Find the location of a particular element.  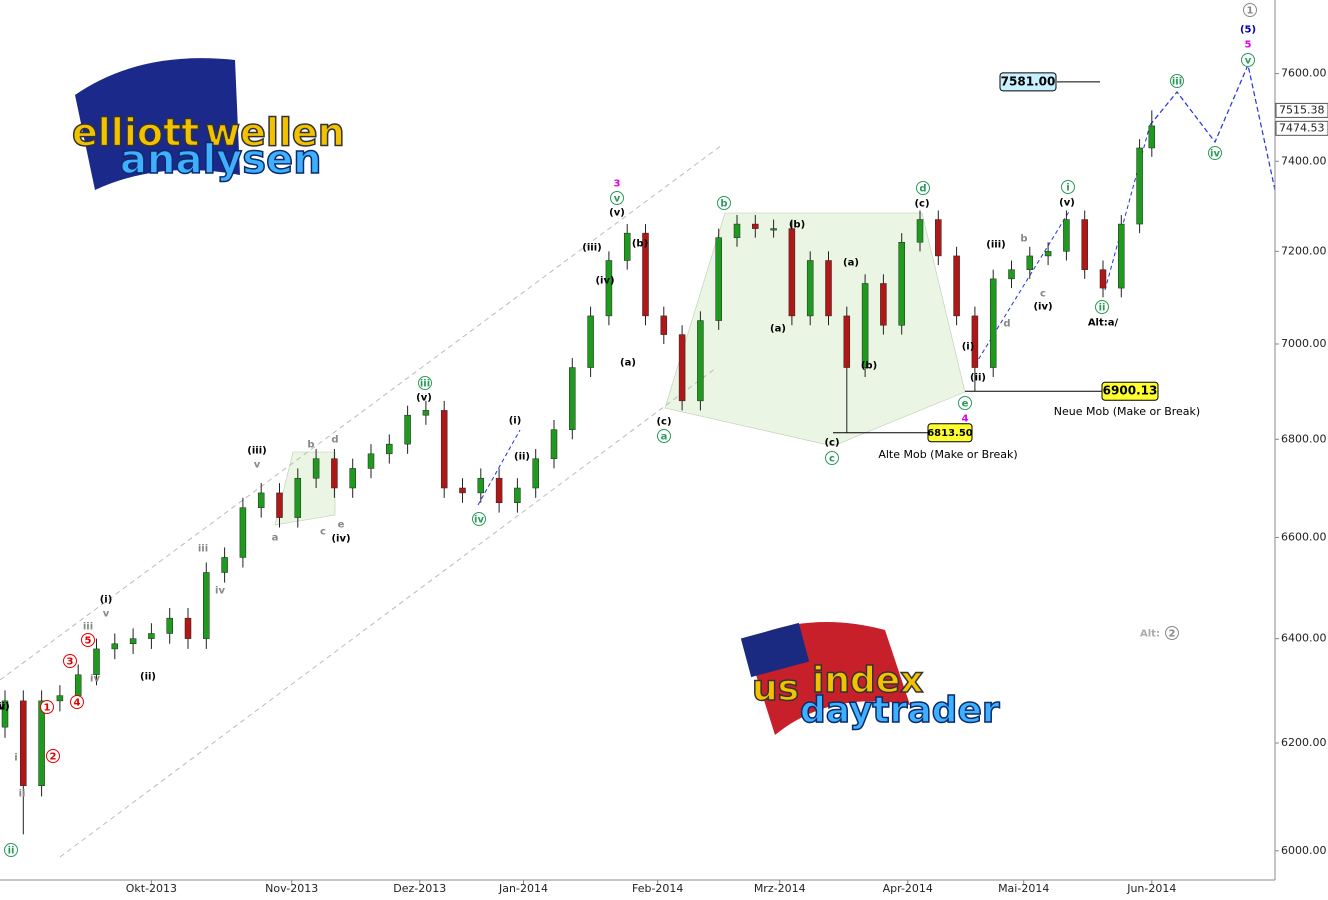

y-tick-label: 6200.00 is located at coordinates (1304, 742).